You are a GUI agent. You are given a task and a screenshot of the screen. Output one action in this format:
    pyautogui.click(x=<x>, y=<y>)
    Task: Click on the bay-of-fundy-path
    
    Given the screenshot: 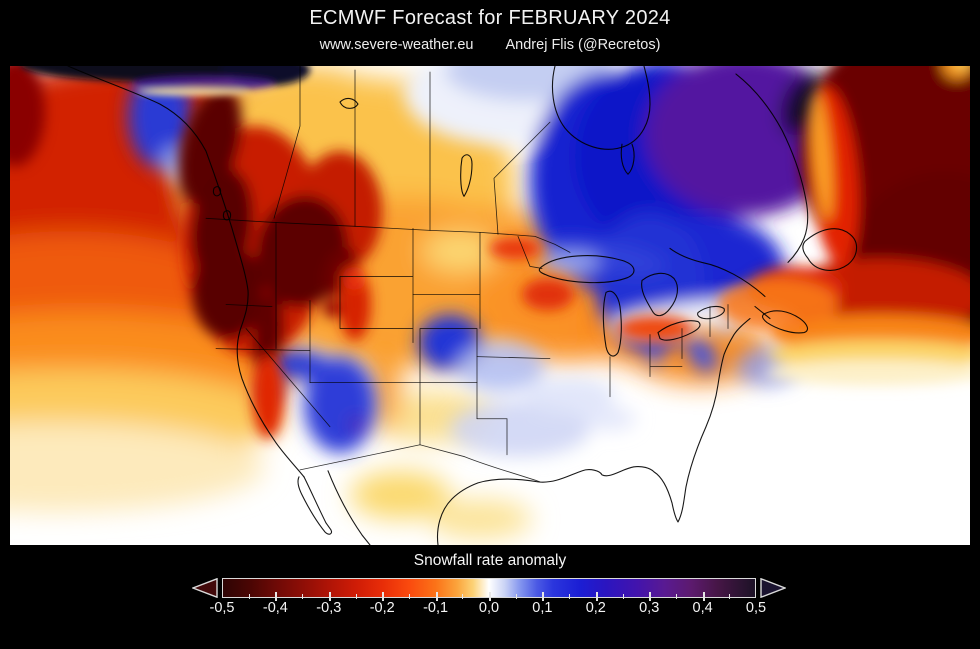 What is the action you would take?
    pyautogui.click(x=762, y=312)
    